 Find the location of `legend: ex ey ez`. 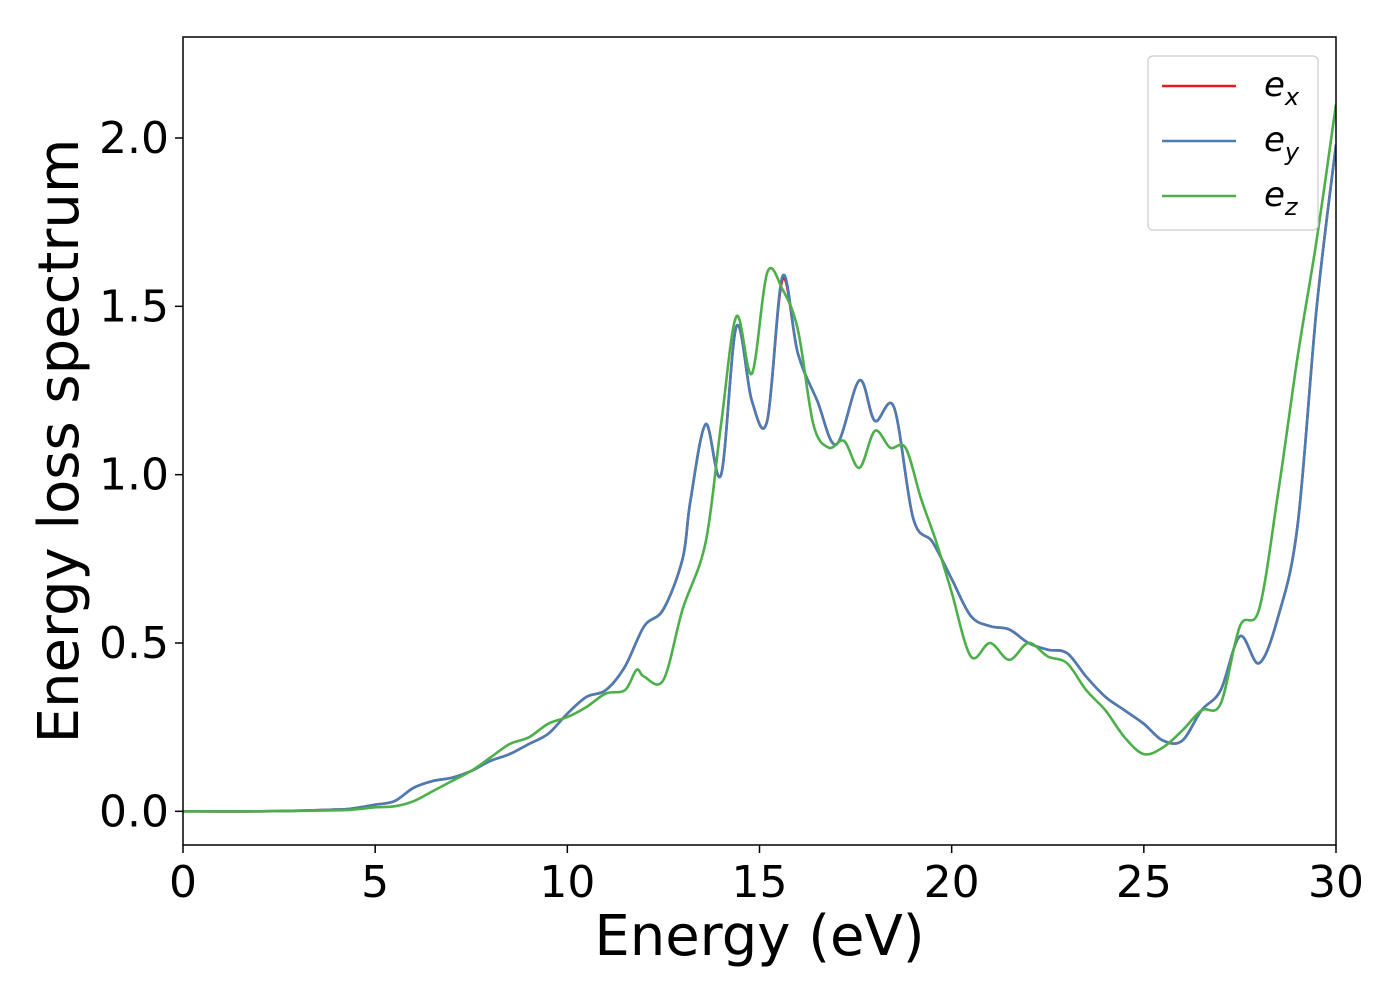

legend: ex ey ez is located at coordinates (1233, 143).